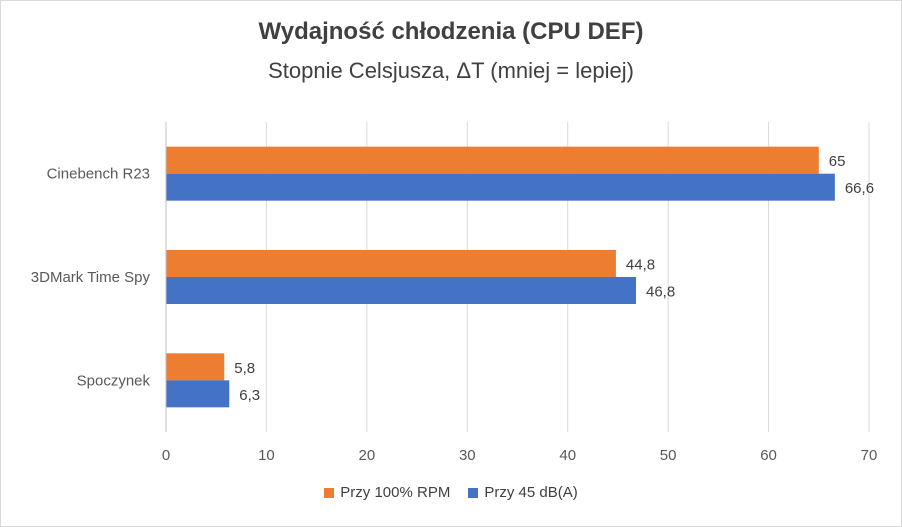 The height and width of the screenshot is (527, 902). Describe the element at coordinates (98, 174) in the screenshot. I see `y-category-label: Cinebench R23` at that location.